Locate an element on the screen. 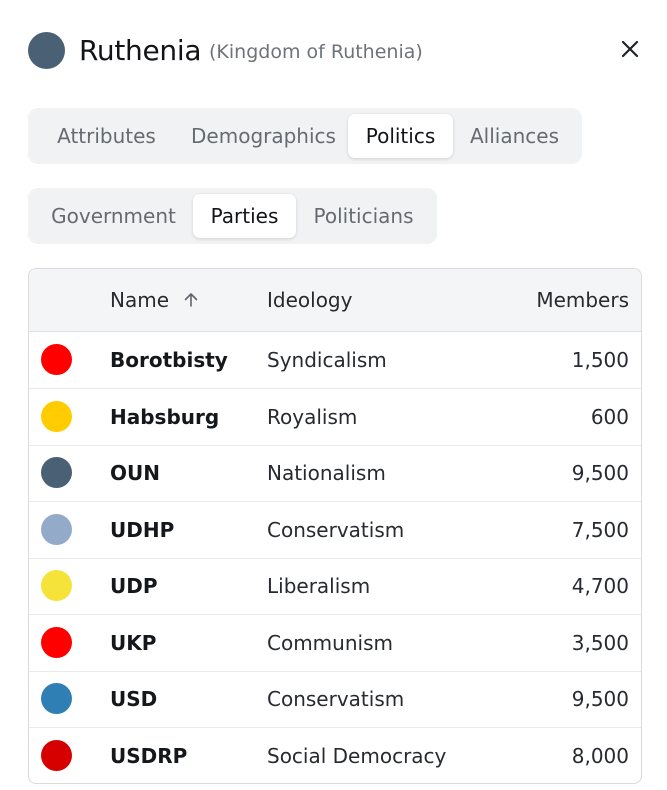 The image size is (667, 790). party-ideology: Liberalism is located at coordinates (319, 586).